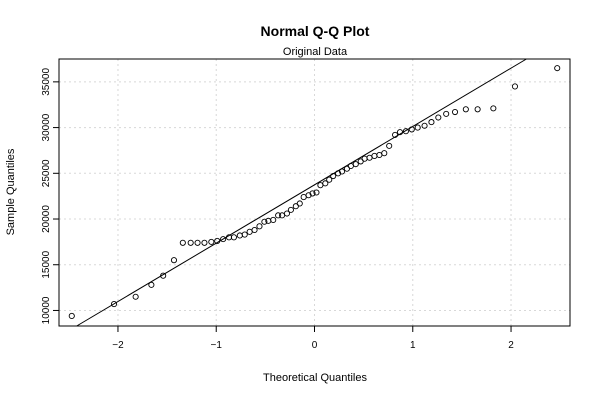 This screenshot has width=599, height=400. Describe the element at coordinates (50, 196) in the screenshot. I see `y-axis: 10000 15000 20000 25000 30000 35000` at that location.